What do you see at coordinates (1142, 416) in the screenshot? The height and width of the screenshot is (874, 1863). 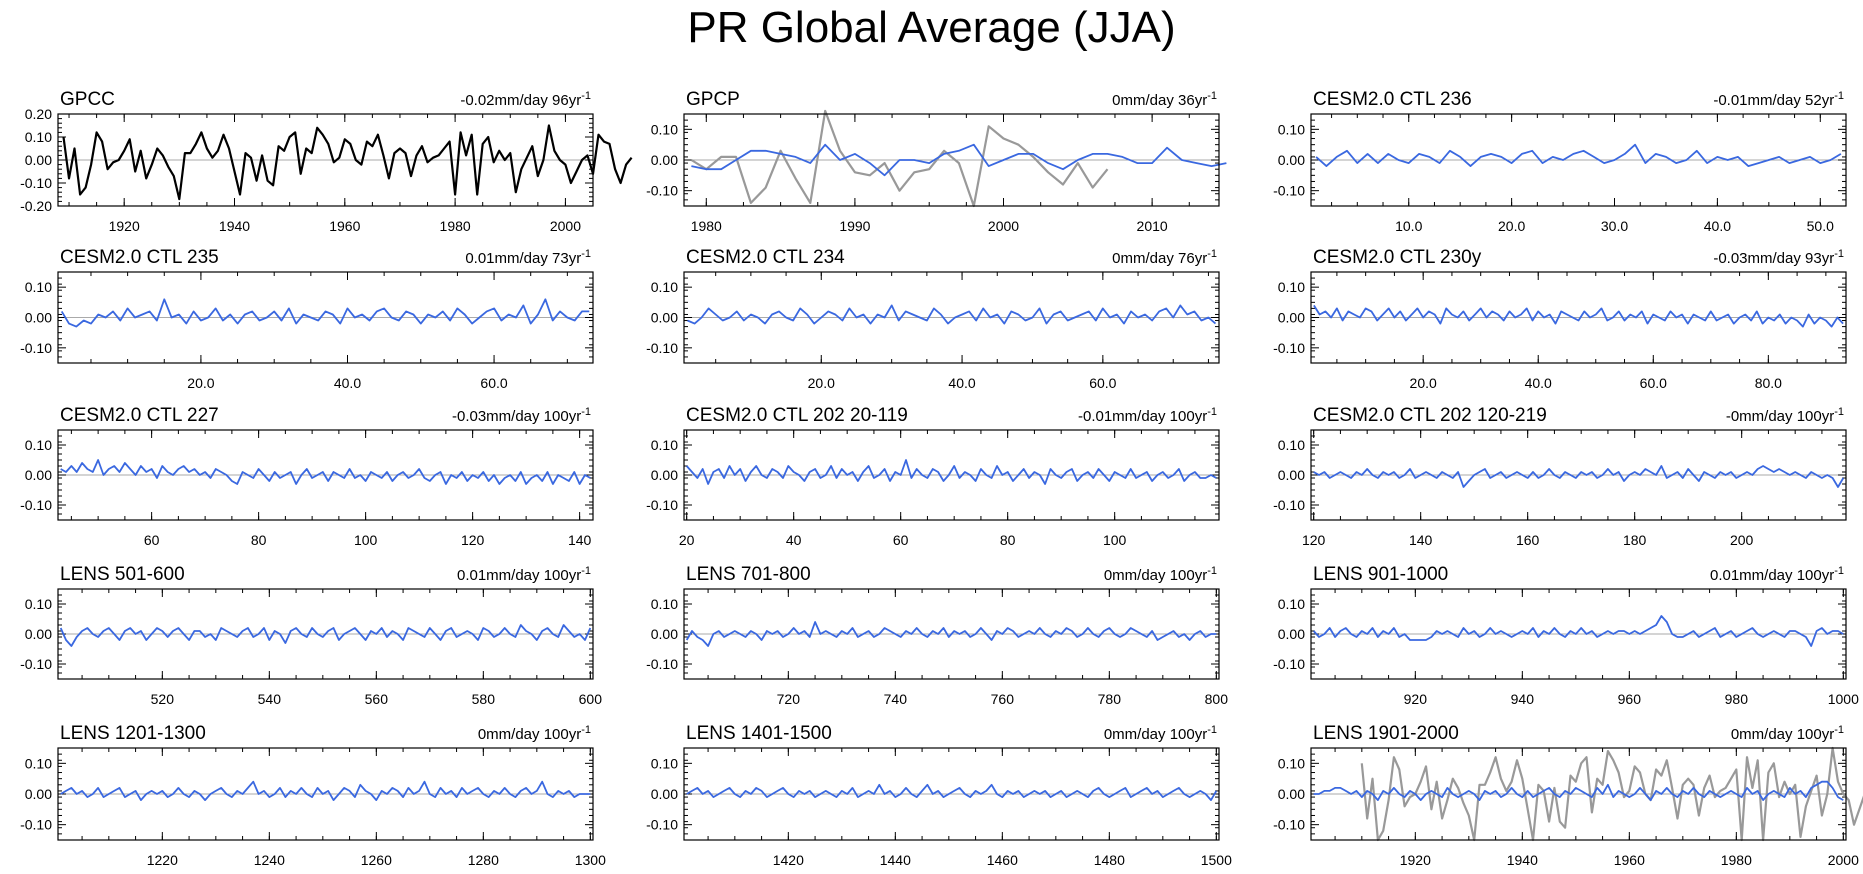 I see `trend-value: -0.01mm/day 100yr` at bounding box center [1142, 416].